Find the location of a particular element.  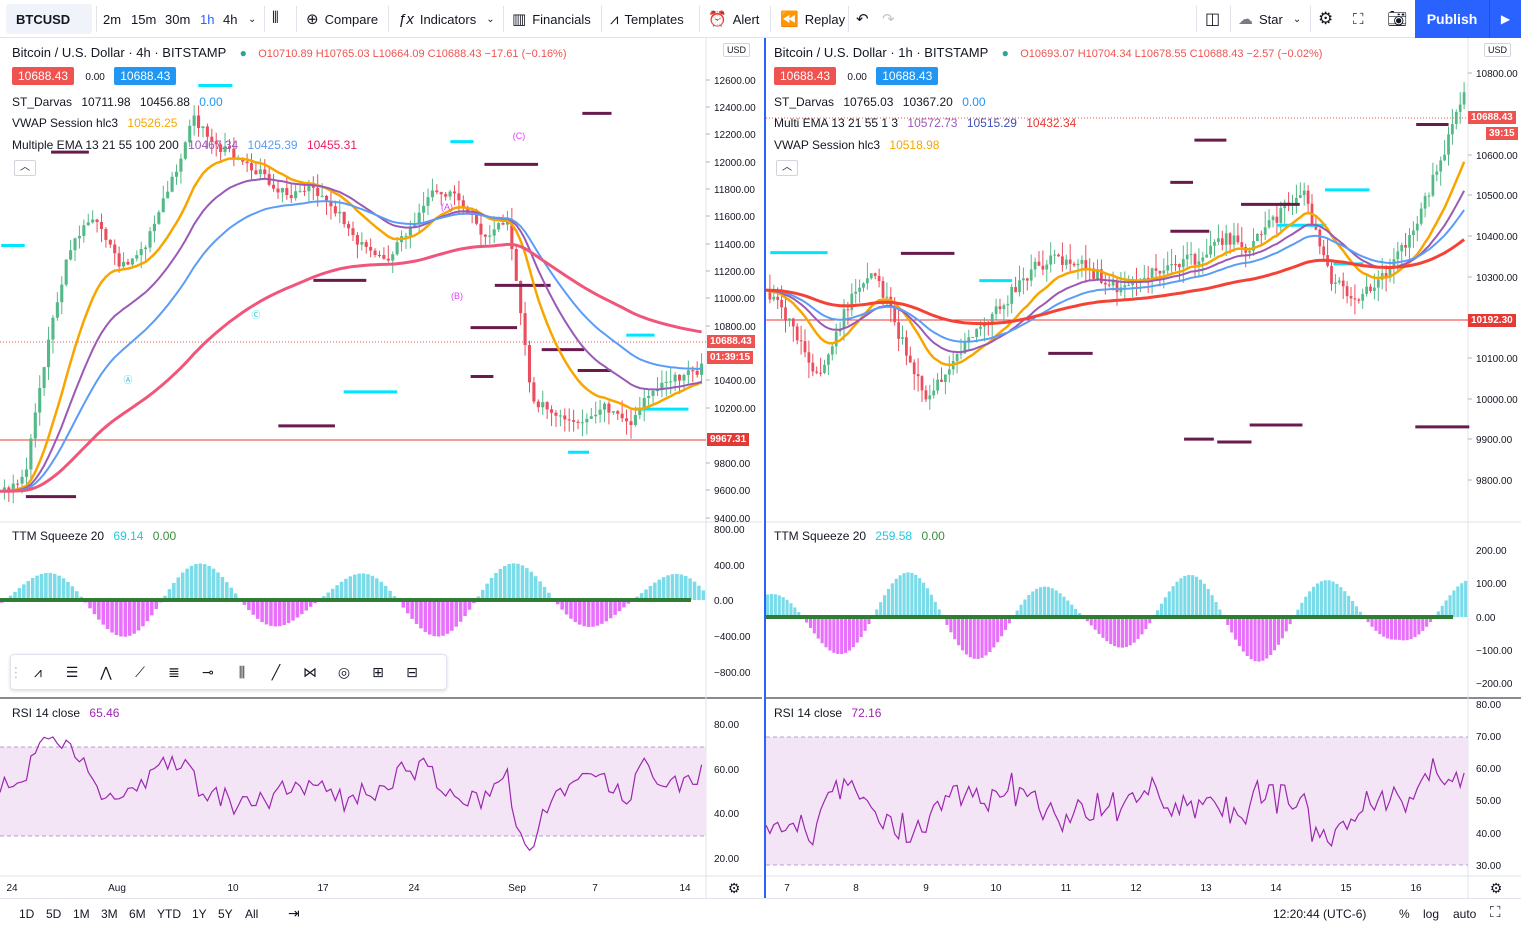

play-circle-icon: ▶ is located at coordinates (1505, 19).